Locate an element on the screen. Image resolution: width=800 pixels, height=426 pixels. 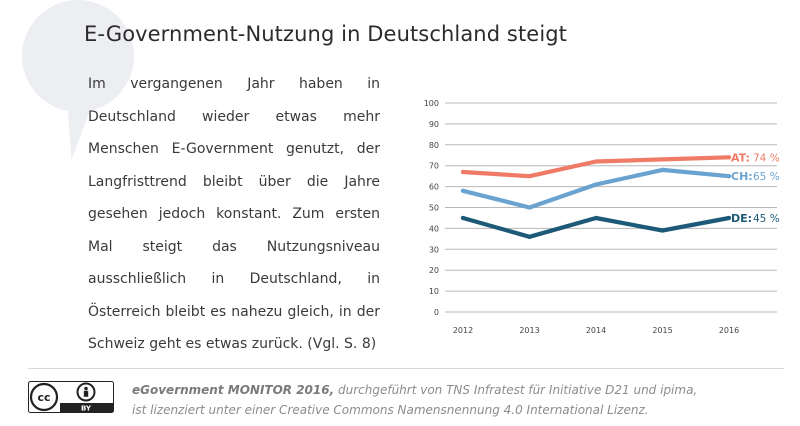
series-value-at: 74 % is located at coordinates (766, 158).